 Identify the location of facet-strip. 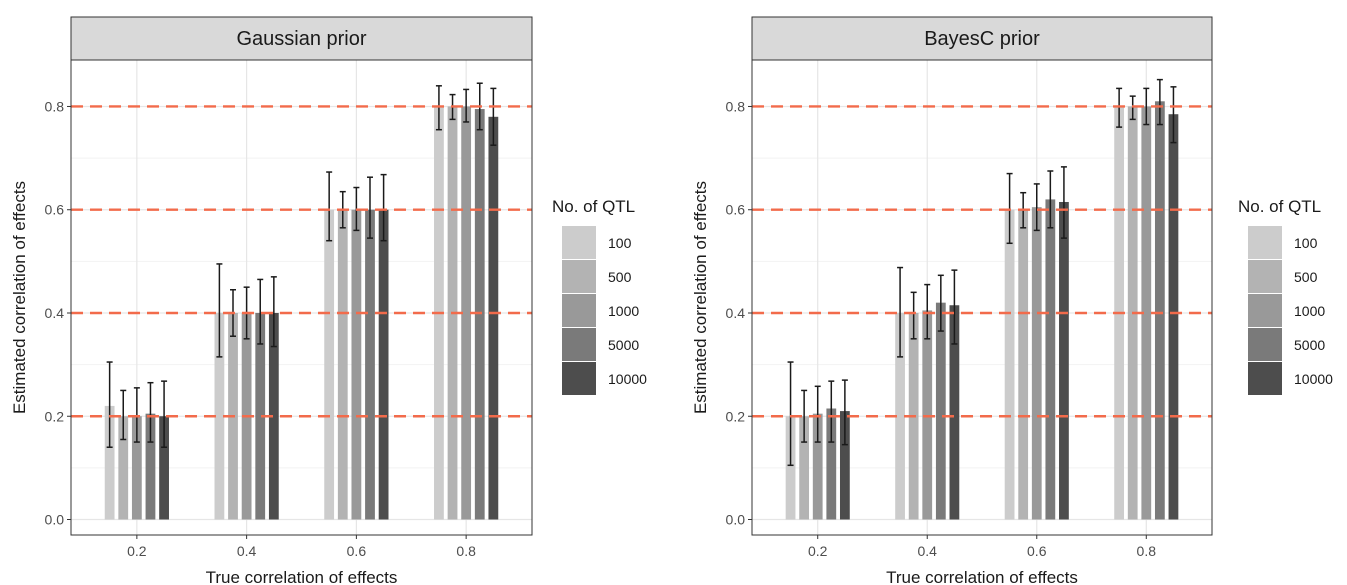
(301, 38).